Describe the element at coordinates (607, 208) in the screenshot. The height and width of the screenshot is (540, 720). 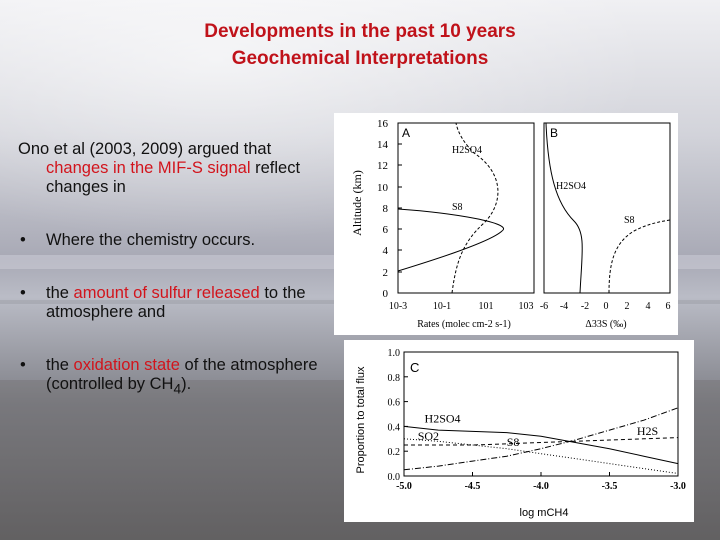
I see `panel-b-frame` at that location.